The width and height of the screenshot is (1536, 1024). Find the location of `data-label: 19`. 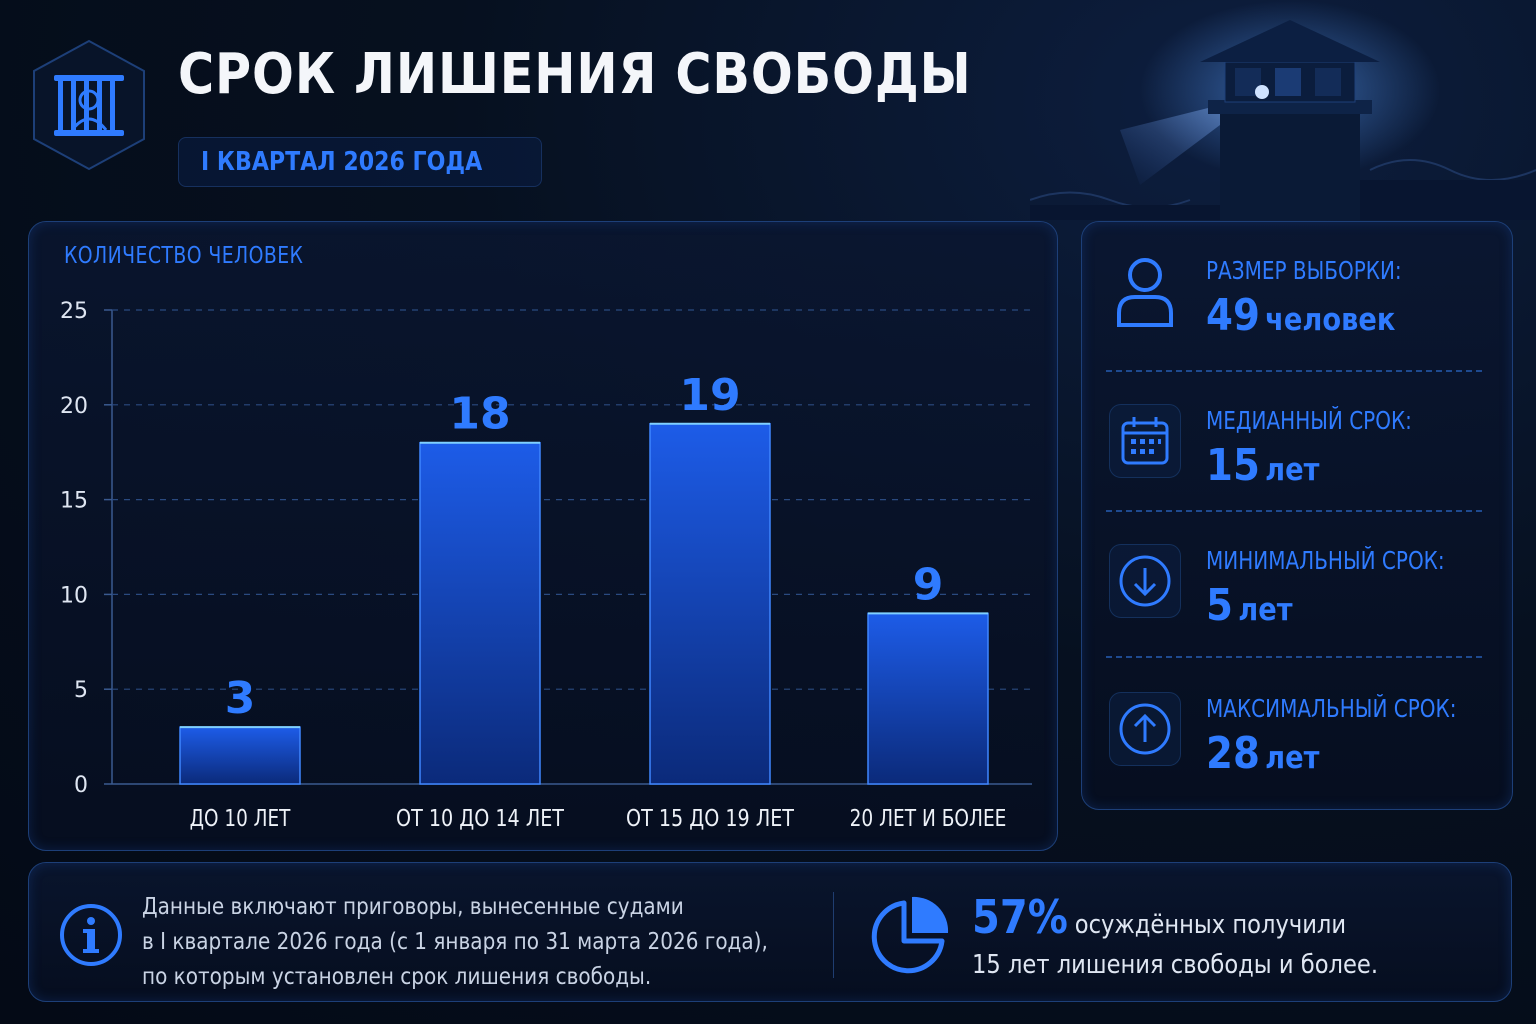

data-label: 19 is located at coordinates (709, 395).